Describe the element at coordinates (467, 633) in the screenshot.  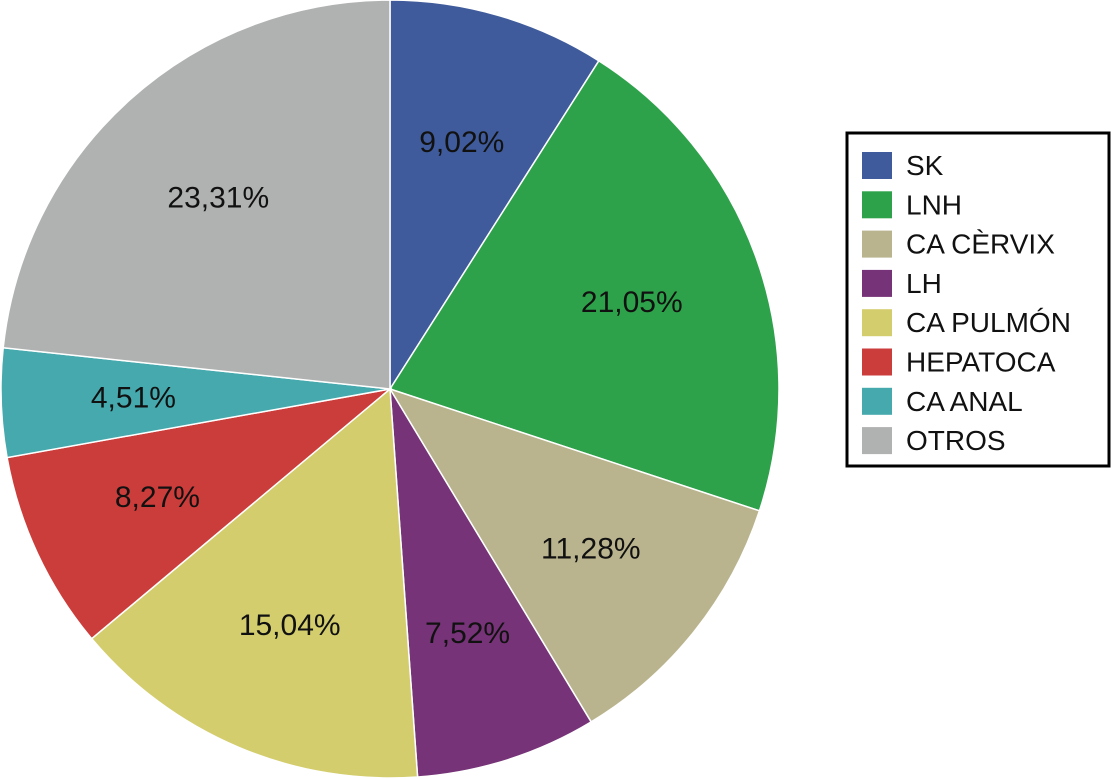
I see `pie-label-lh: 7,52%` at that location.